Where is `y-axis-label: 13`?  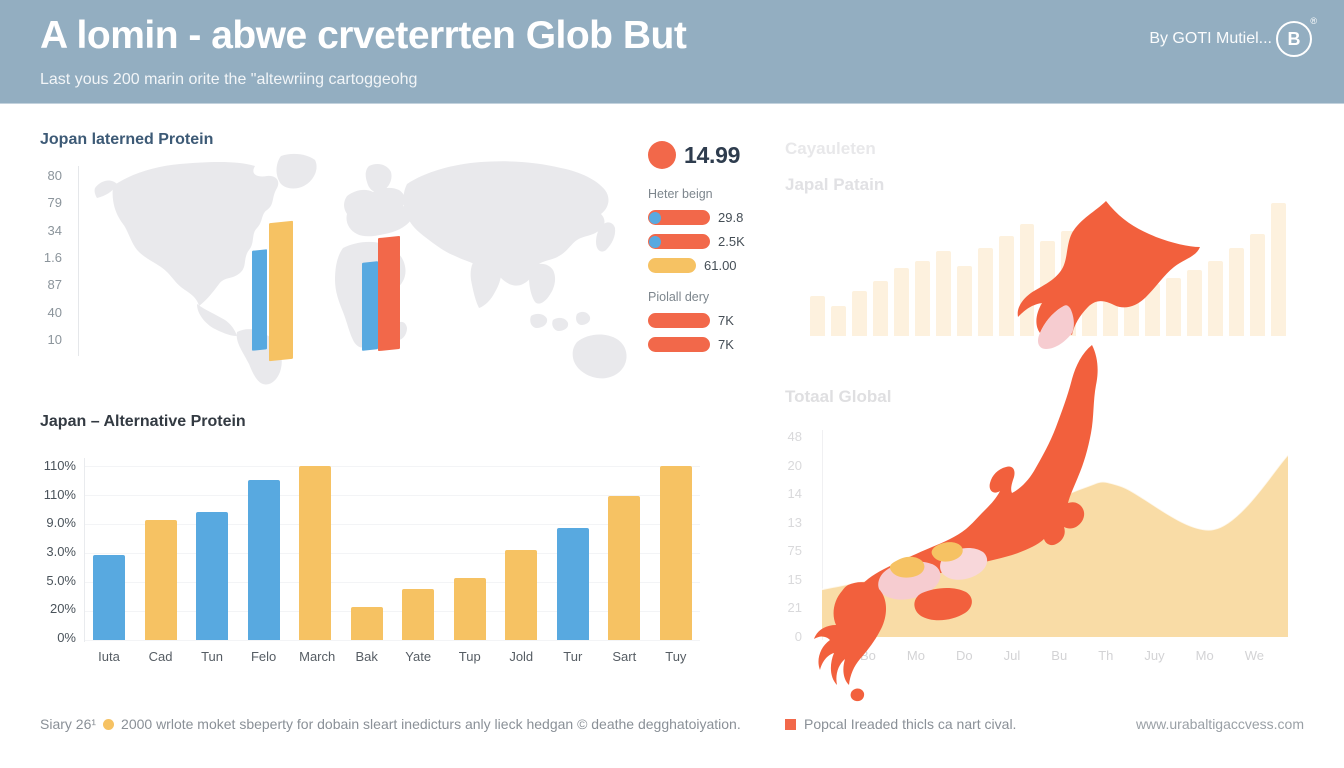 y-axis-label: 13 is located at coordinates (794, 522).